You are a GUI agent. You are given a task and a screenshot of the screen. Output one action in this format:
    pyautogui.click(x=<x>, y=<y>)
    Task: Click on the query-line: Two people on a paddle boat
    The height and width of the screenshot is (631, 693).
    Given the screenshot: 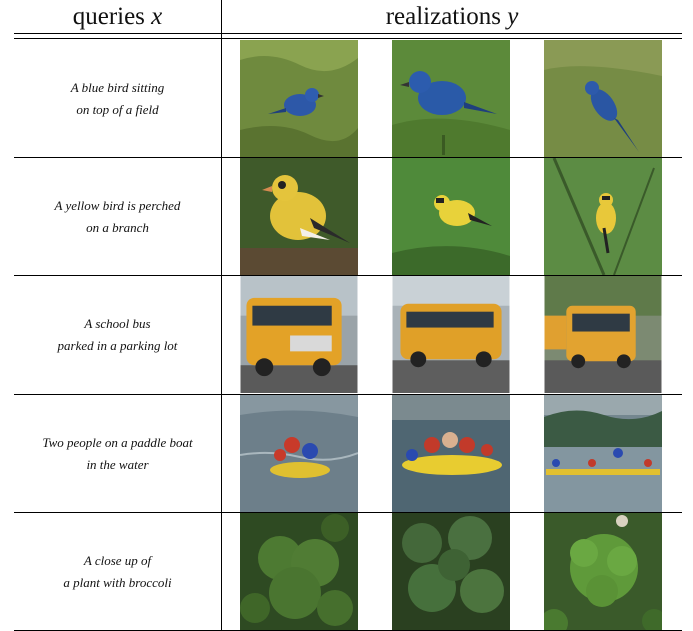 What is the action you would take?
    pyautogui.click(x=117, y=442)
    